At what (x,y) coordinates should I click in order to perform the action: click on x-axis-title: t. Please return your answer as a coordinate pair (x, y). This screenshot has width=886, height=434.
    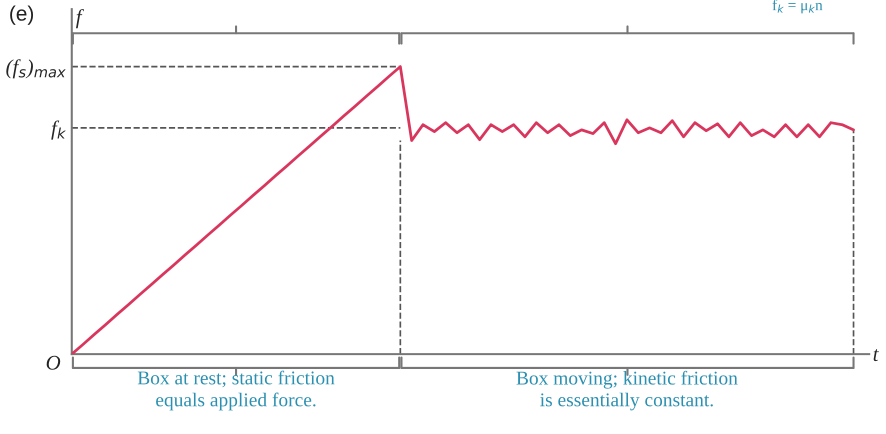
    Looking at the image, I should click on (876, 355).